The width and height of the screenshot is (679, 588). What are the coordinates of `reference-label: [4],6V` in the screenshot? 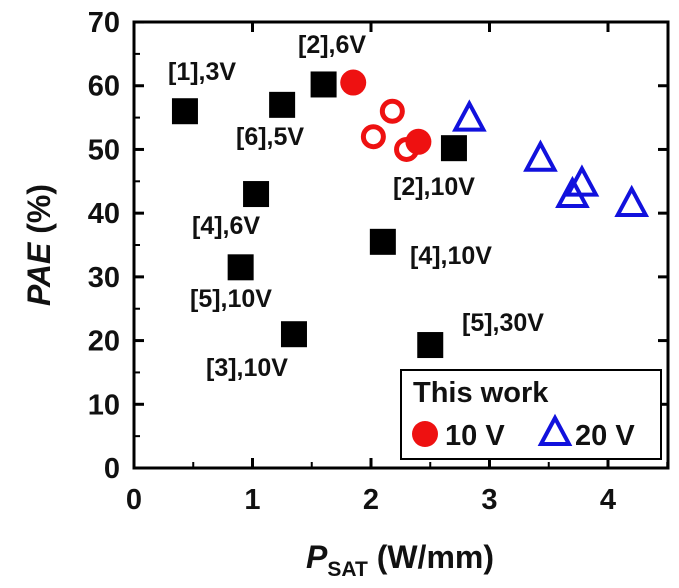 It's located at (226, 226).